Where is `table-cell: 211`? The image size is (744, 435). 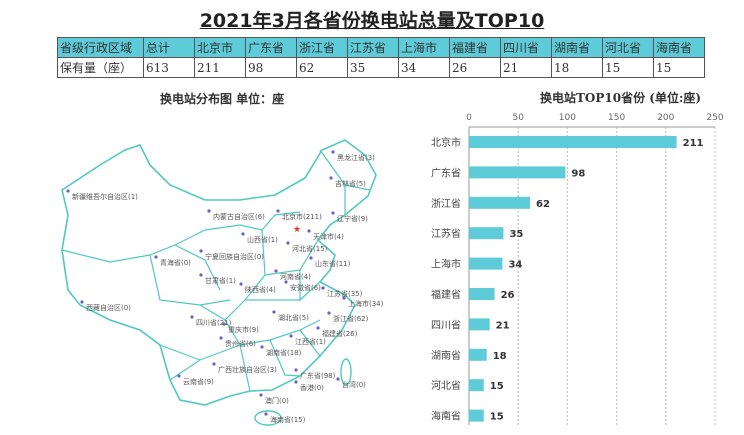
table-cell: 211 is located at coordinates (220, 67).